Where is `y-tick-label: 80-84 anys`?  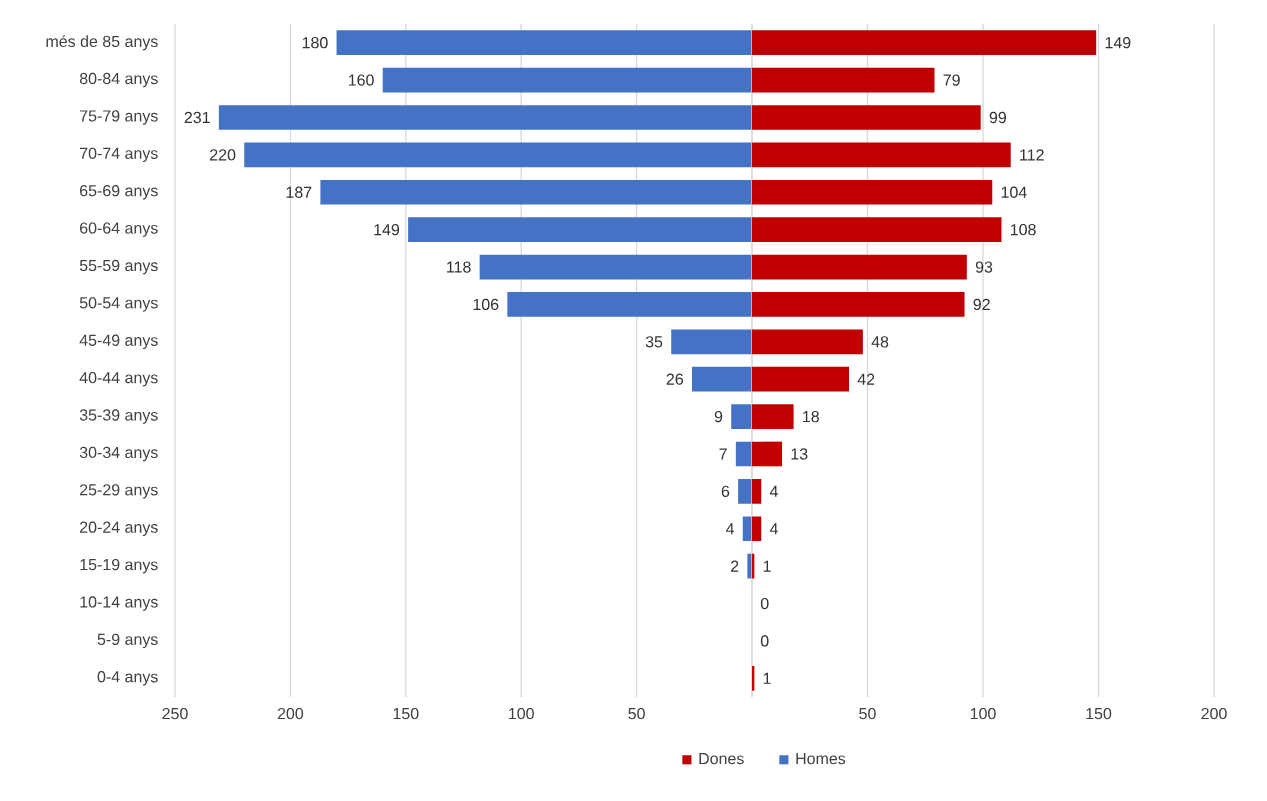
y-tick-label: 80-84 anys is located at coordinates (118, 80).